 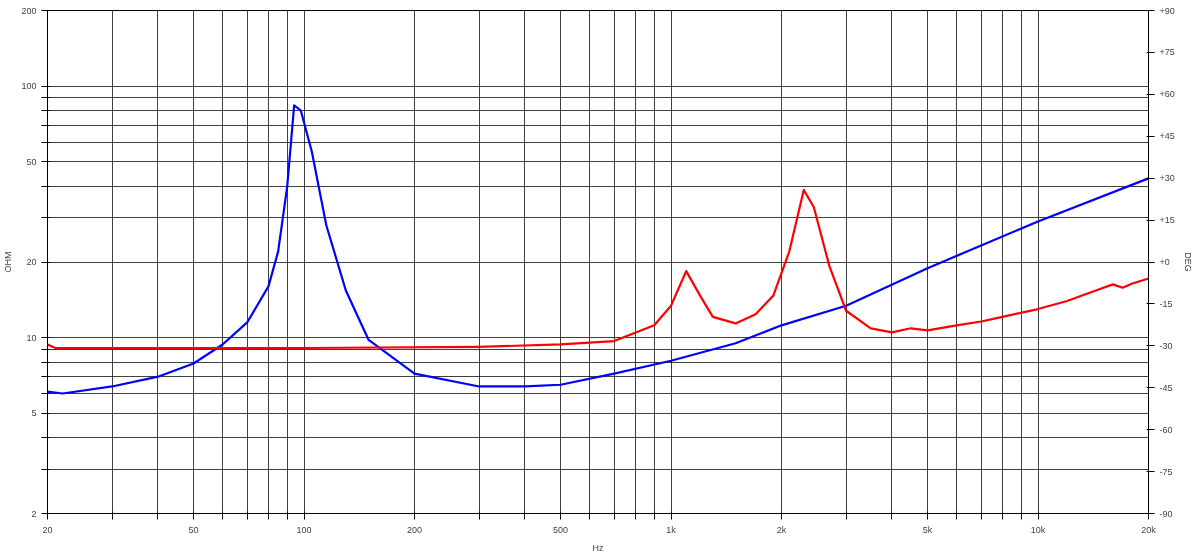 What do you see at coordinates (1187, 262) in the screenshot?
I see `y2-axis-title: DEG` at bounding box center [1187, 262].